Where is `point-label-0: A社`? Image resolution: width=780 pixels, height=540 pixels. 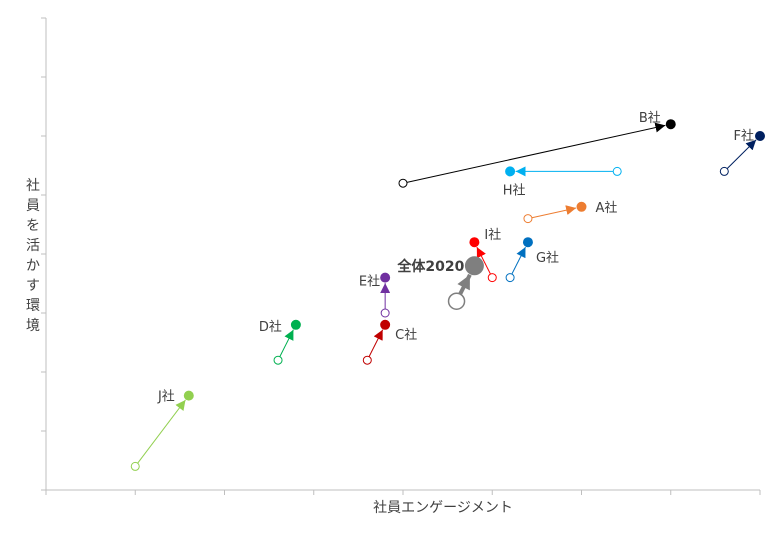 point-label-0: A社 is located at coordinates (607, 208).